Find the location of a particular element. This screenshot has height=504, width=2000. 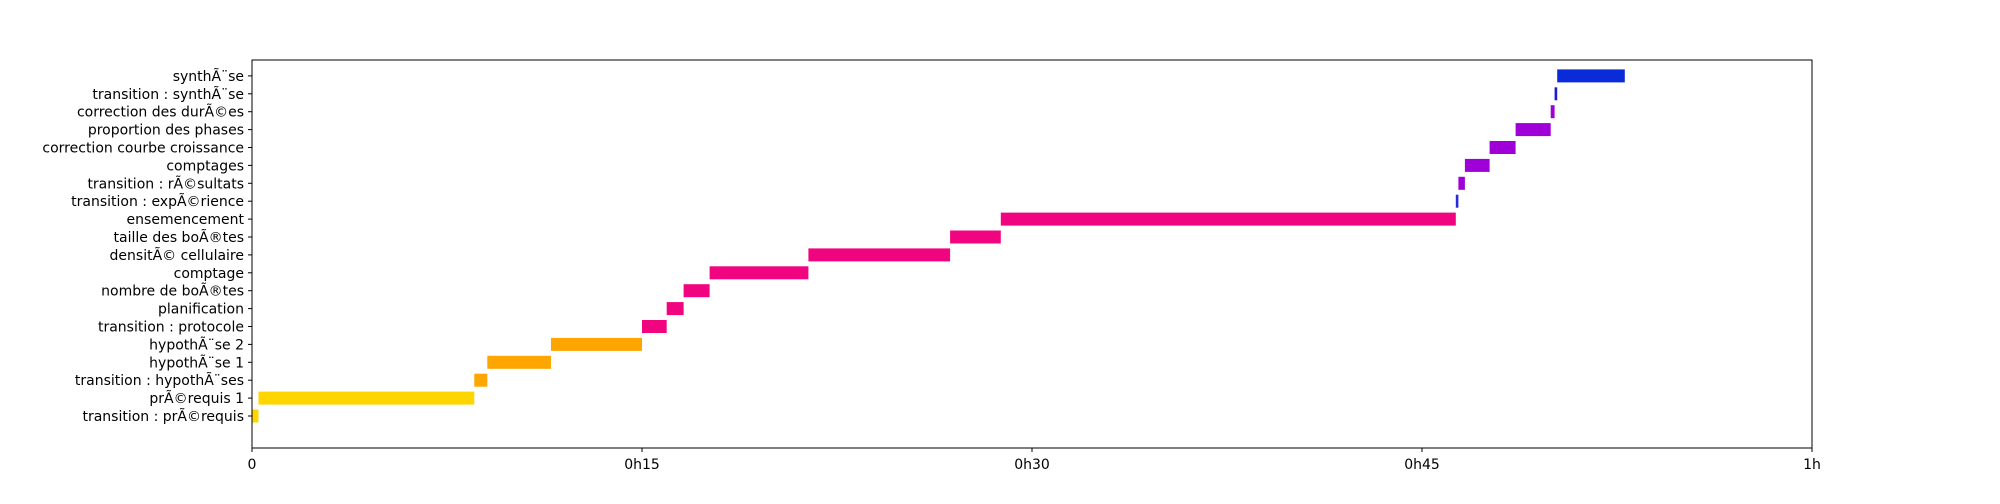

y-label-transition-ra-sultats: transition : rÃ©sultats is located at coordinates (165, 183).